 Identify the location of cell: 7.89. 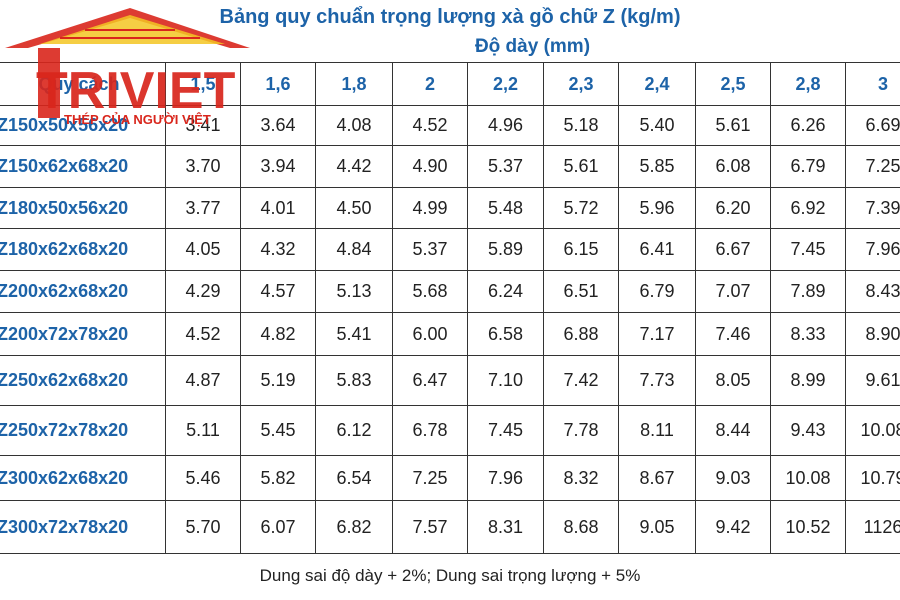
(808, 291).